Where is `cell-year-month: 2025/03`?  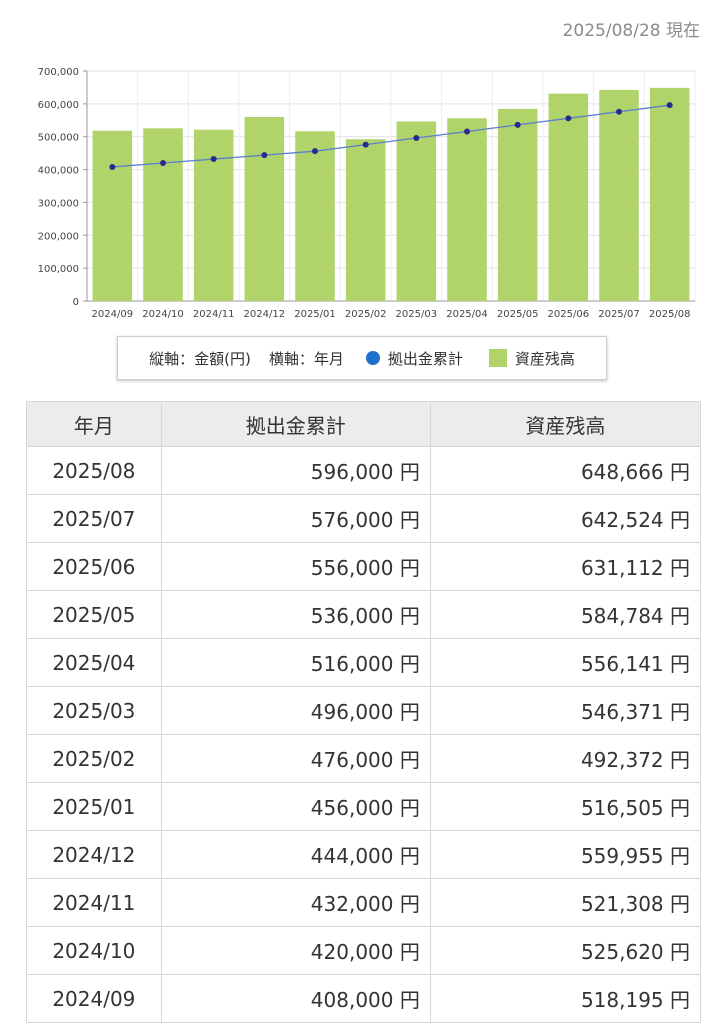
cell-year-month: 2025/03 is located at coordinates (94, 710).